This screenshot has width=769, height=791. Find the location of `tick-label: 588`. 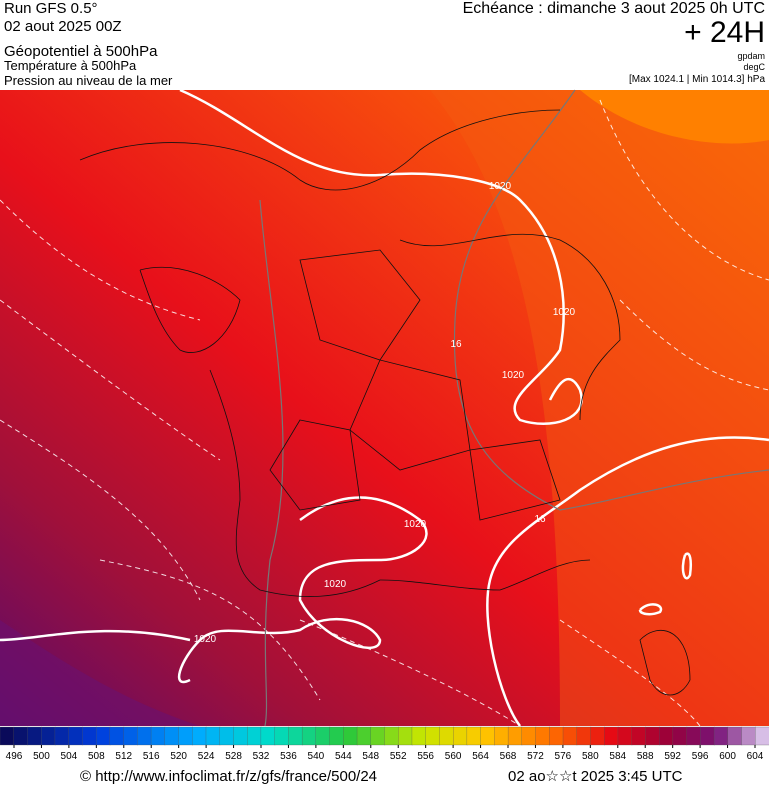

tick-label: 588 is located at coordinates (645, 756).